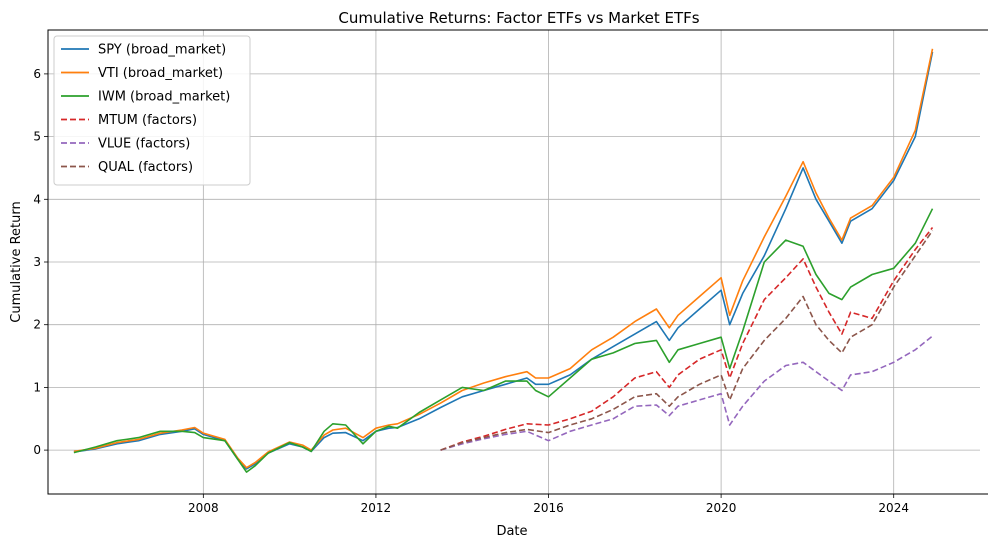  Describe the element at coordinates (37, 450) in the screenshot. I see `y-tick-label: 0` at that location.